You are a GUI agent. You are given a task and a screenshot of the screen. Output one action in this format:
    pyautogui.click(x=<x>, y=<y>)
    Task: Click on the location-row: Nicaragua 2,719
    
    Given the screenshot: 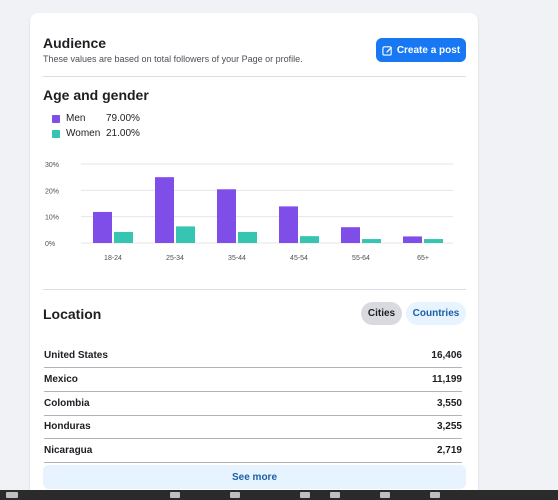 What is the action you would take?
    pyautogui.click(x=253, y=451)
    